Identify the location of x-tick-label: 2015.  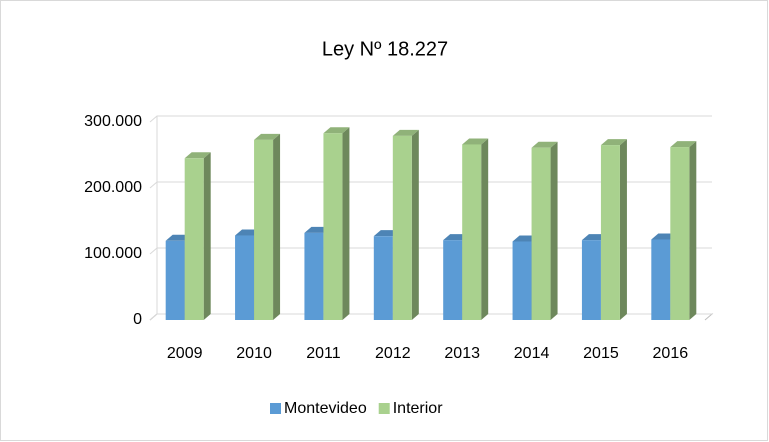
(601, 353).